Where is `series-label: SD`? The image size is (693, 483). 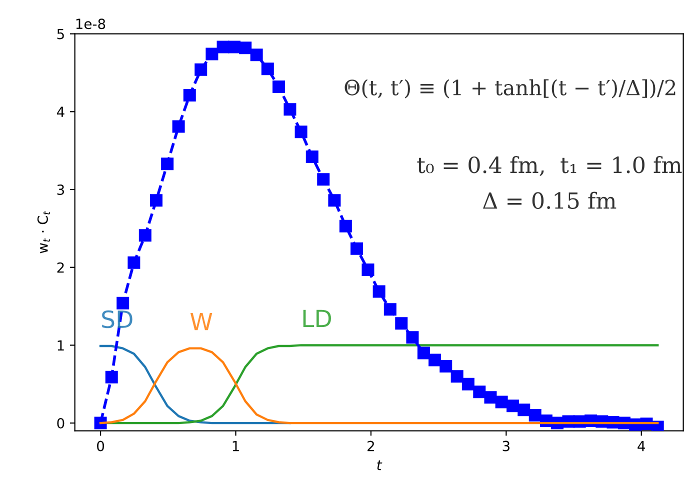
series-label: SD is located at coordinates (117, 319).